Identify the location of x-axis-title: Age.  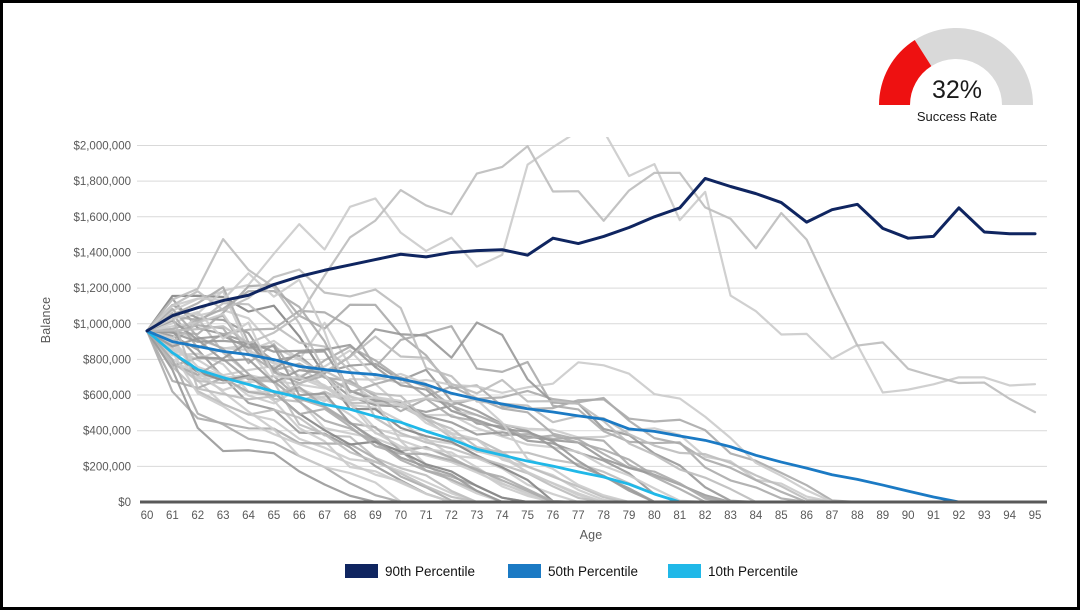
(591, 535).